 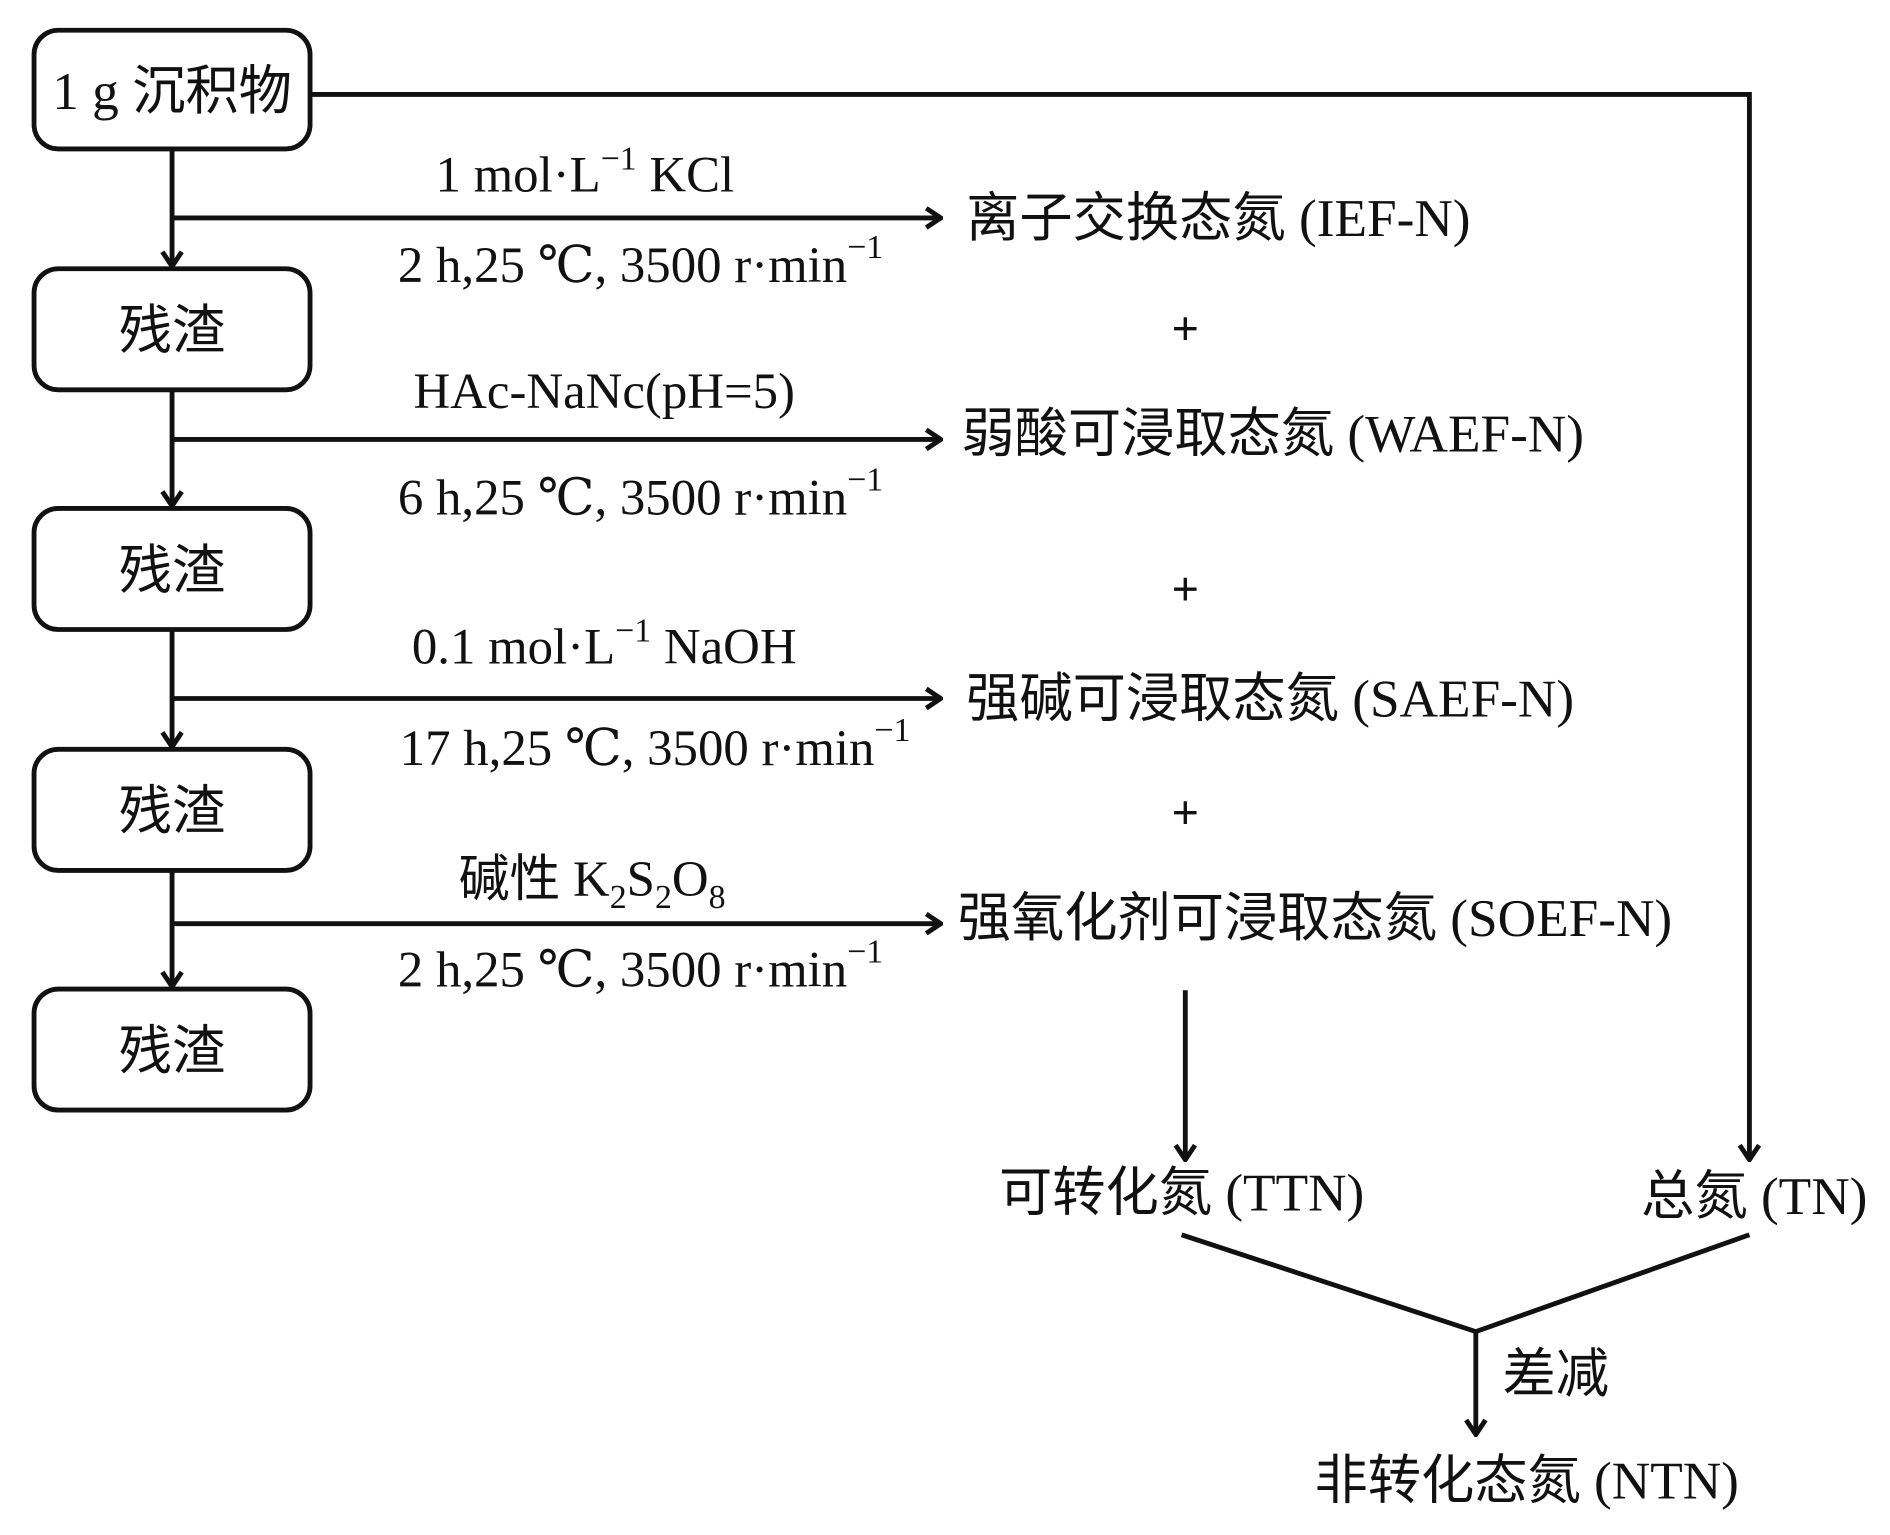 I want to click on reagent-label: HAc-NaNc(pH=5), so click(x=603, y=391).